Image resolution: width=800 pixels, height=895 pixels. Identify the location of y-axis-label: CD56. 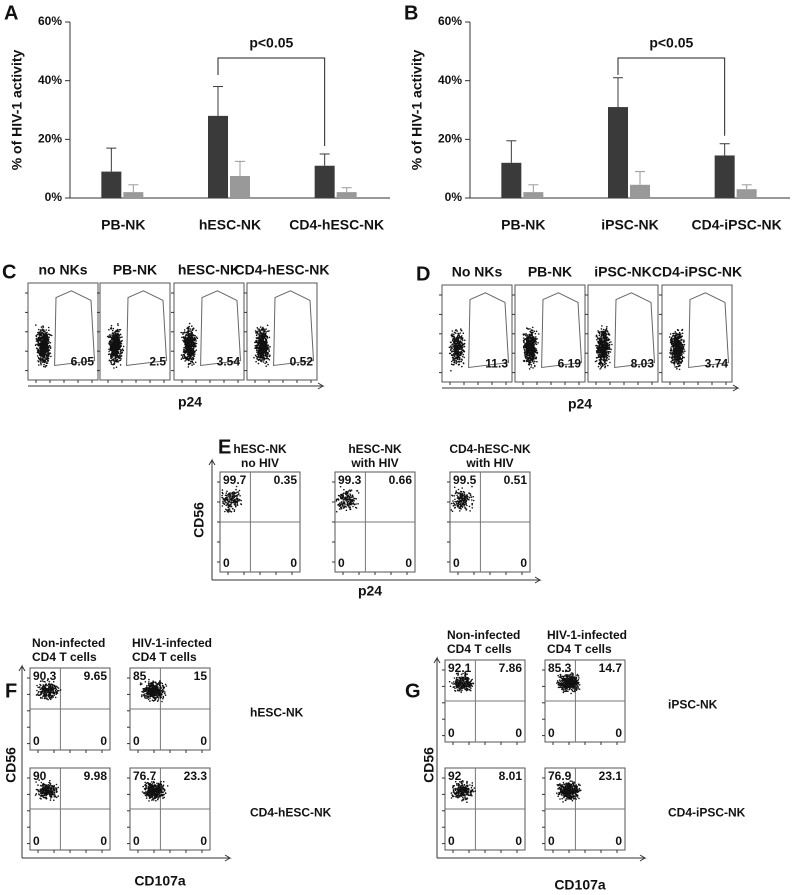
(199, 520).